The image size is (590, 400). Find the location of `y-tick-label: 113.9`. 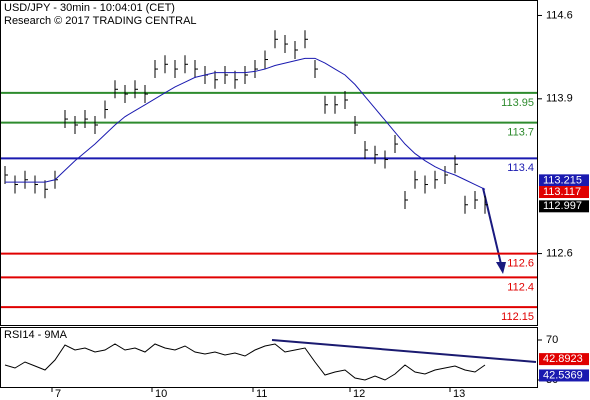

y-tick-label: 113.9 is located at coordinates (559, 99).